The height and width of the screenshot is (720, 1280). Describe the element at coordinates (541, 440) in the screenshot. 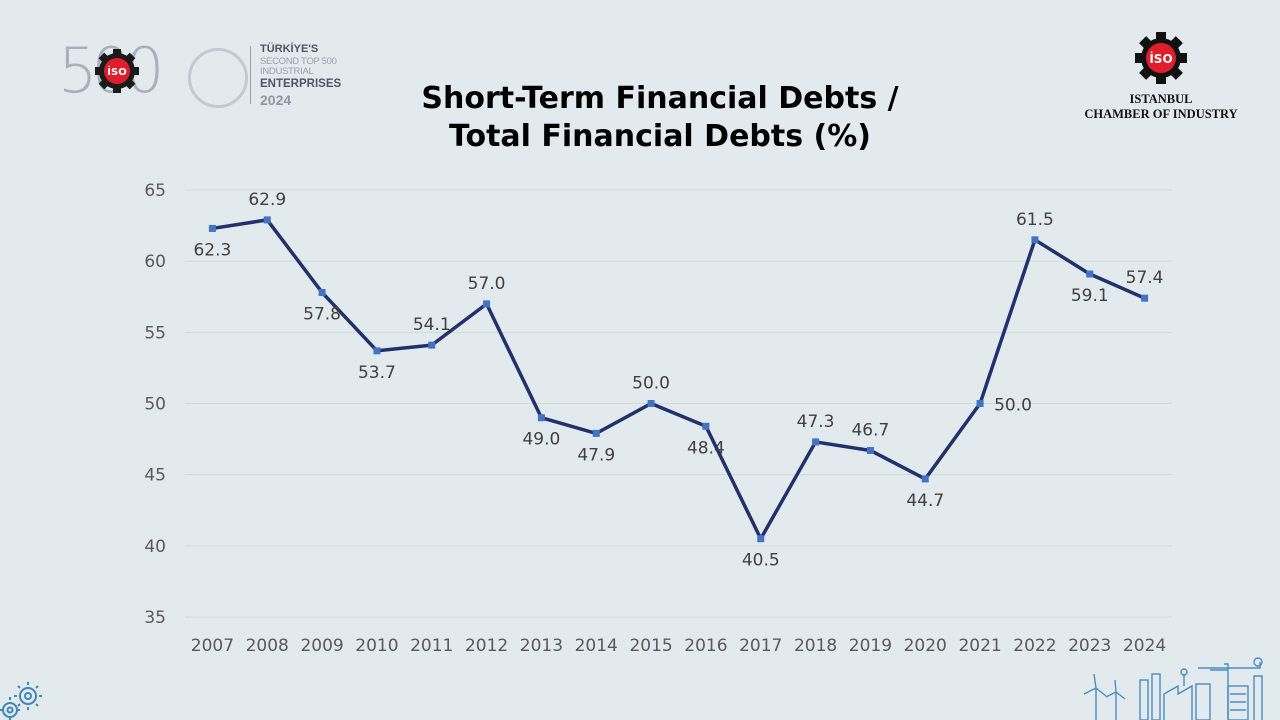

I see `data-label: 49.0` at that location.